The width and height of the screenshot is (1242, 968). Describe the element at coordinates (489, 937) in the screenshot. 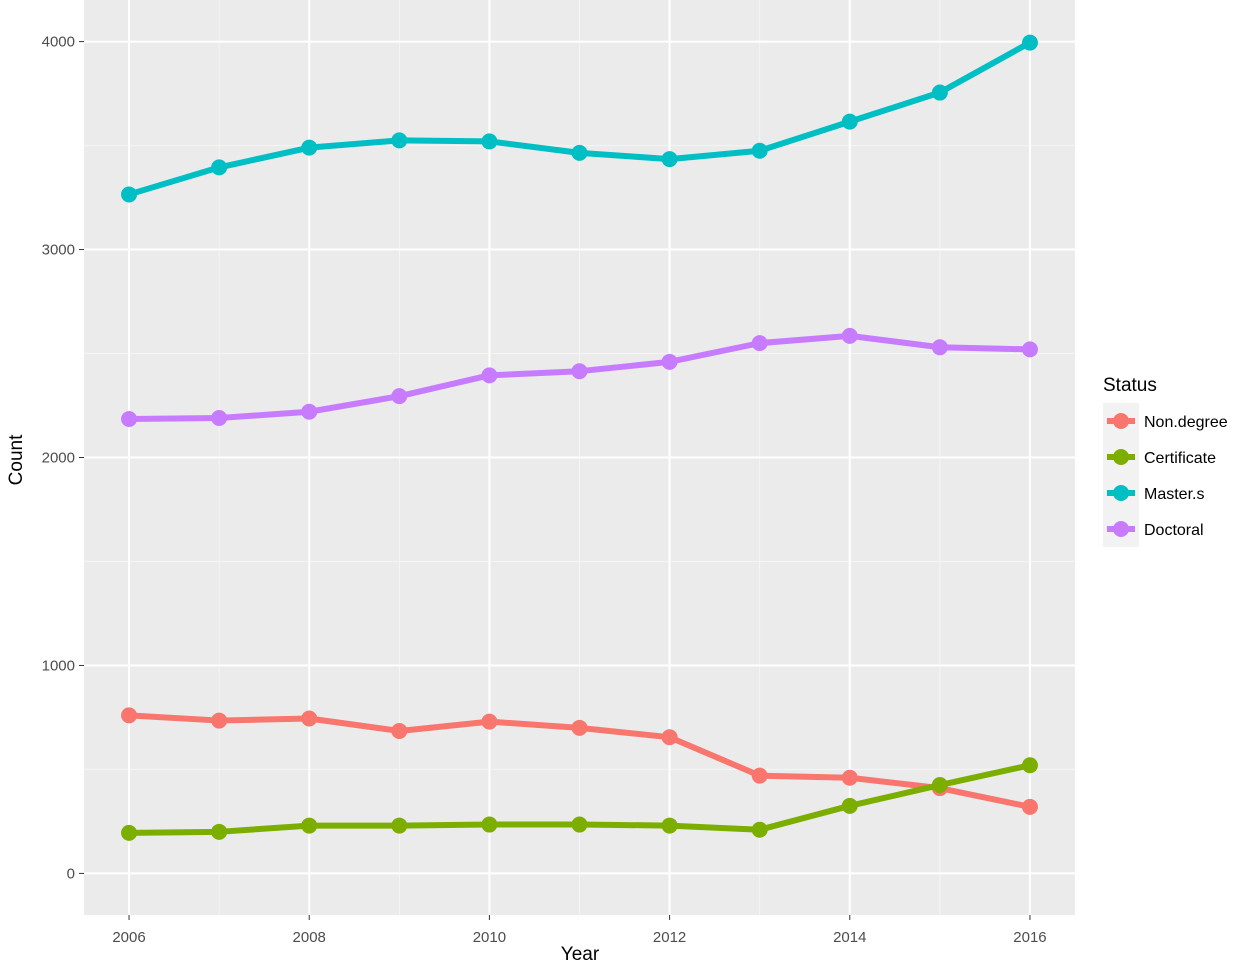

I see `x-tick-label: 2010` at that location.